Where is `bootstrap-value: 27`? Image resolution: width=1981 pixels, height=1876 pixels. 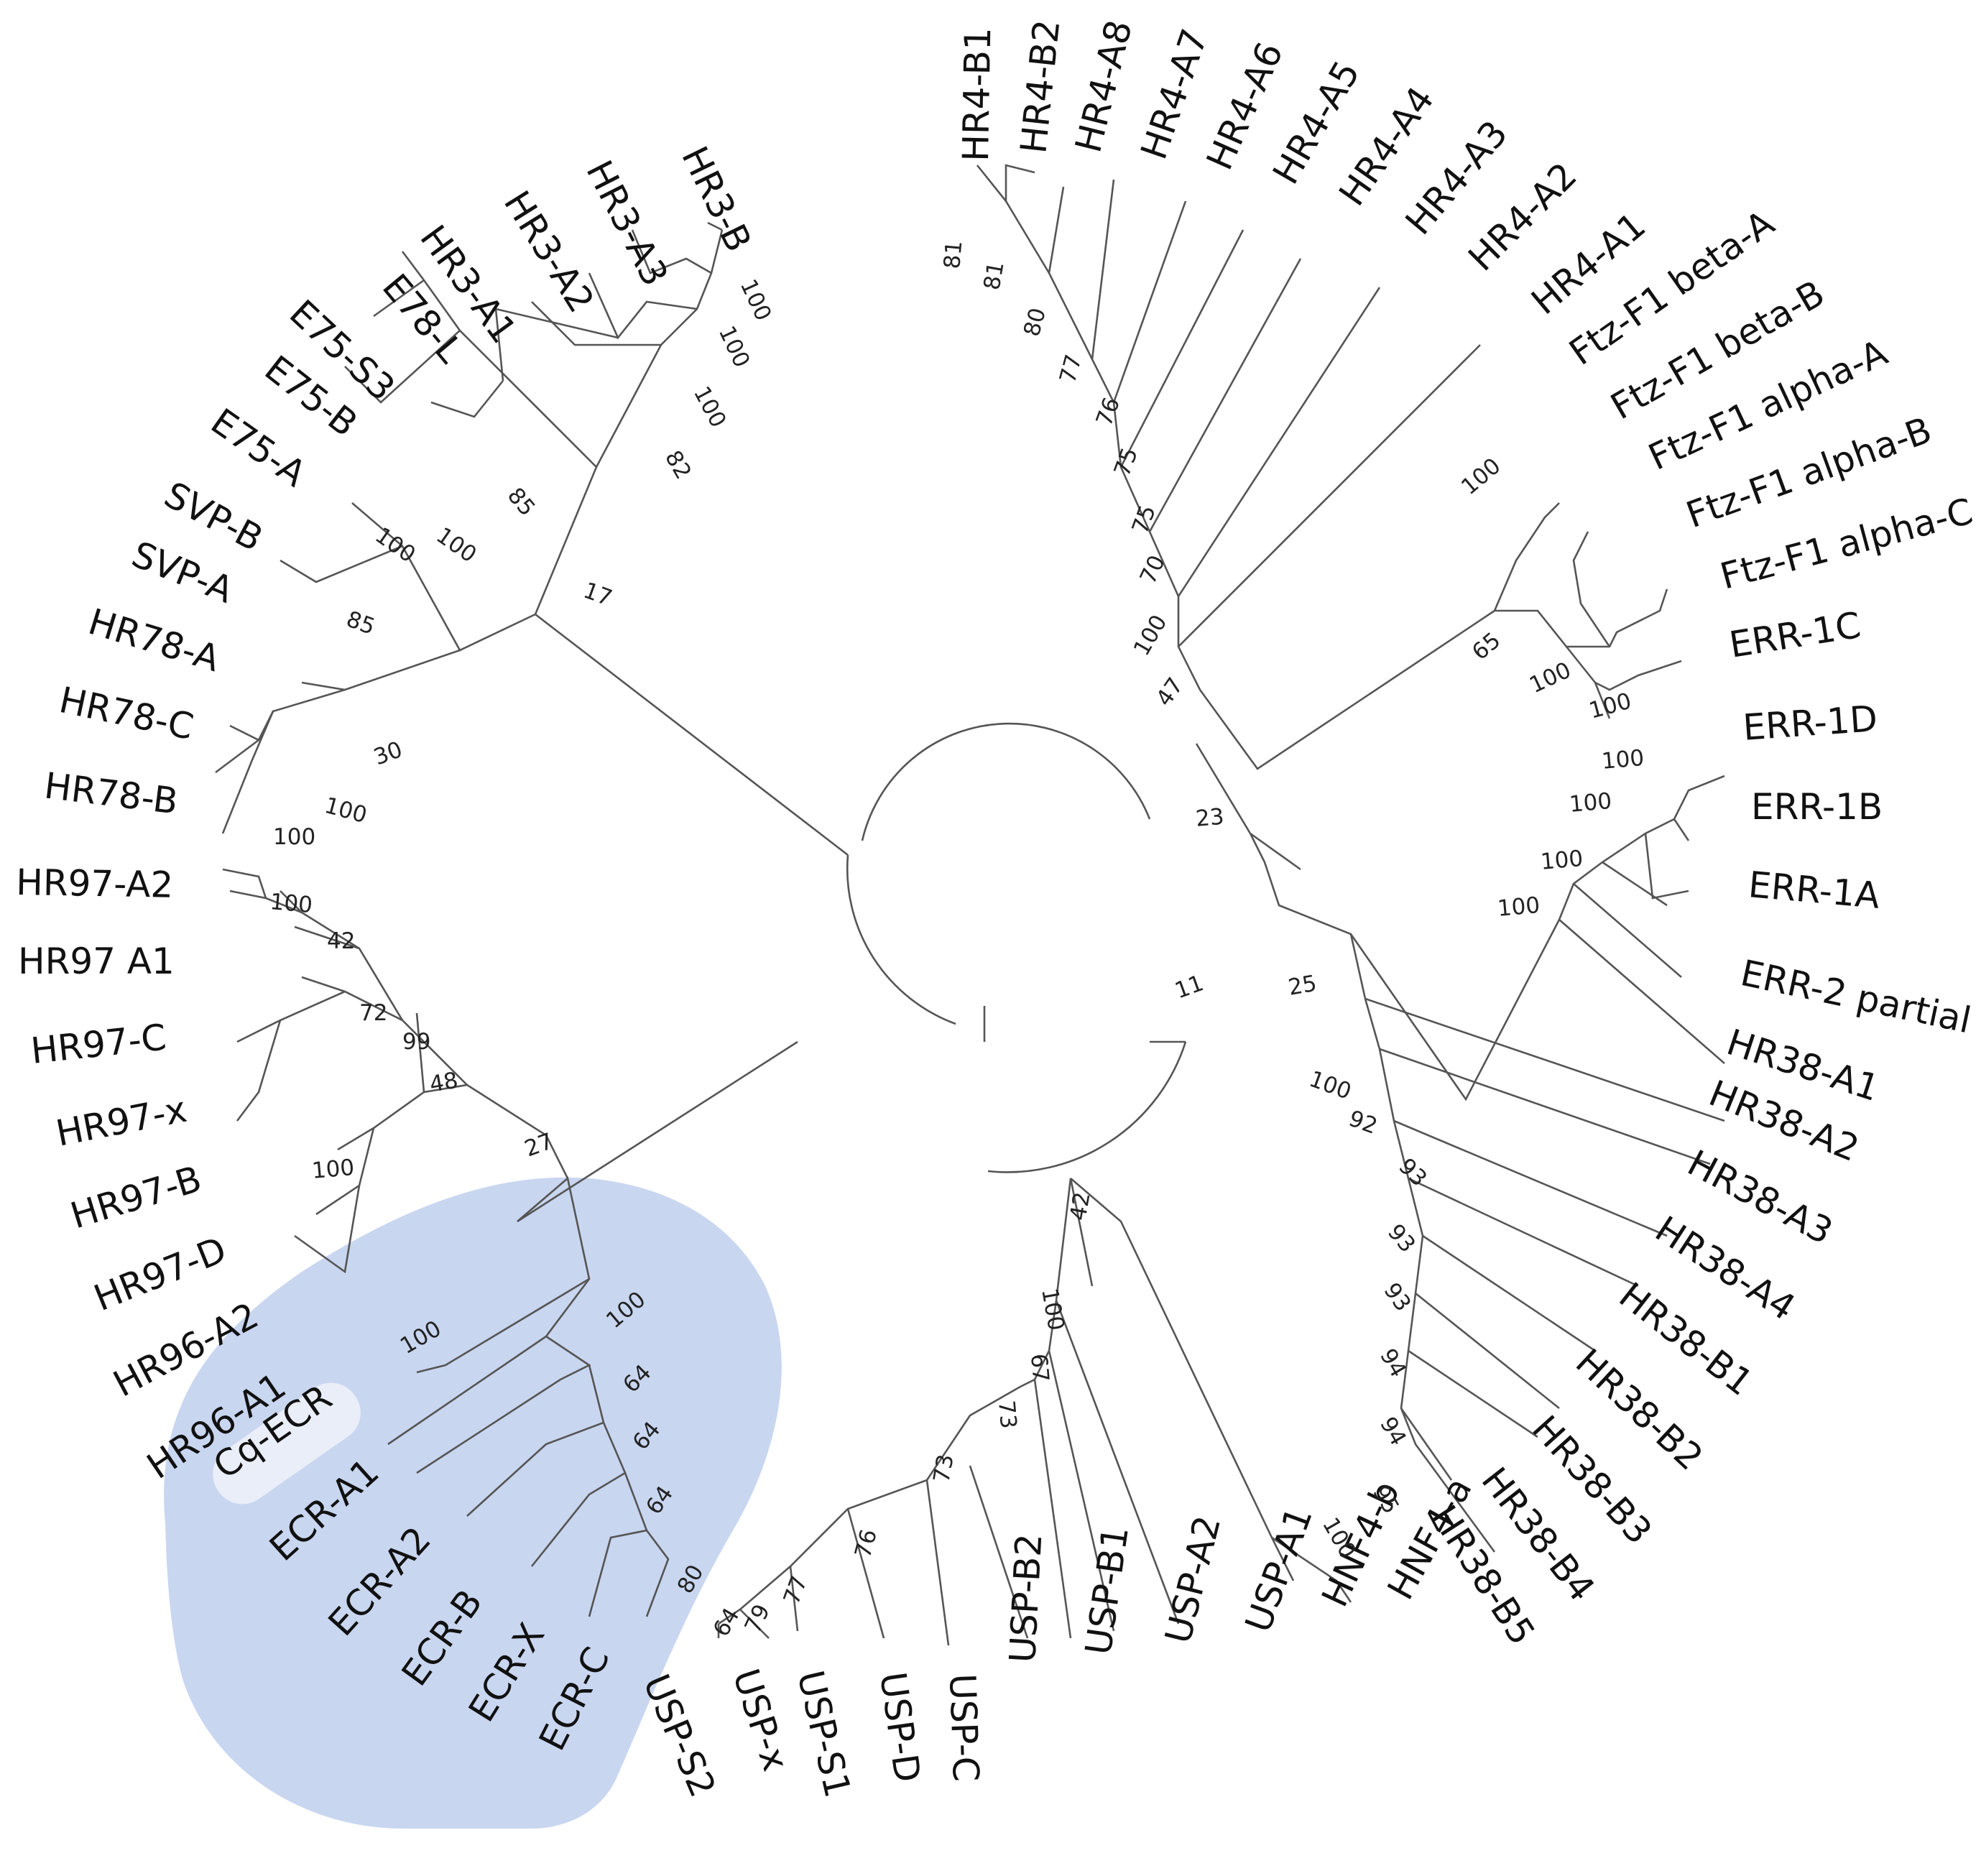
bootstrap-value: 27 is located at coordinates (538, 1145).